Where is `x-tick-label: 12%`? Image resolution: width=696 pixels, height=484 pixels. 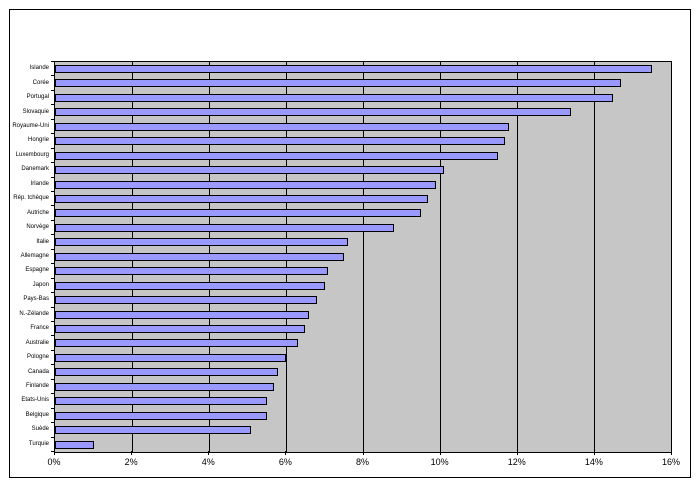 x-tick-label: 12% is located at coordinates (516, 462).